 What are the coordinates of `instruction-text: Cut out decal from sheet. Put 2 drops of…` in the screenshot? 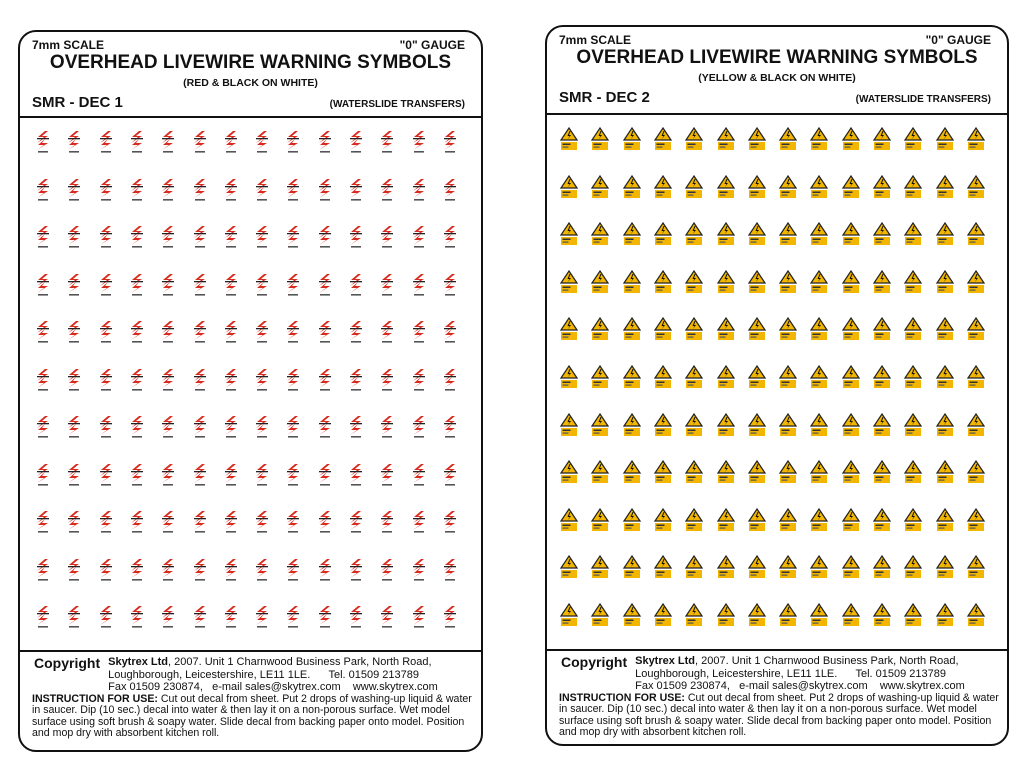 It's located at (252, 716).